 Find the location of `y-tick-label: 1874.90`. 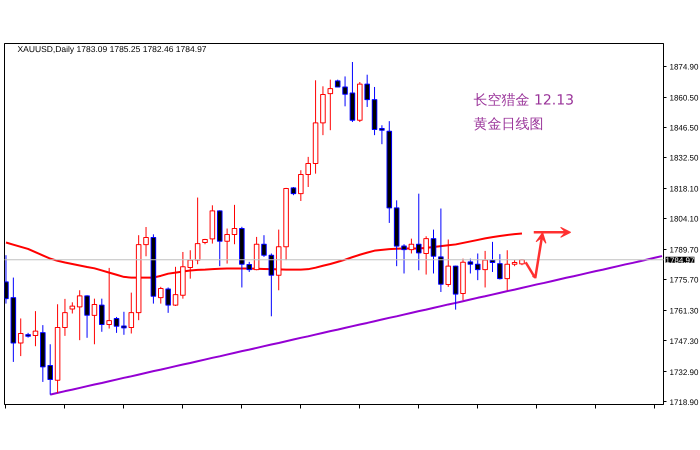

y-tick-label: 1874.90 is located at coordinates (684, 67).